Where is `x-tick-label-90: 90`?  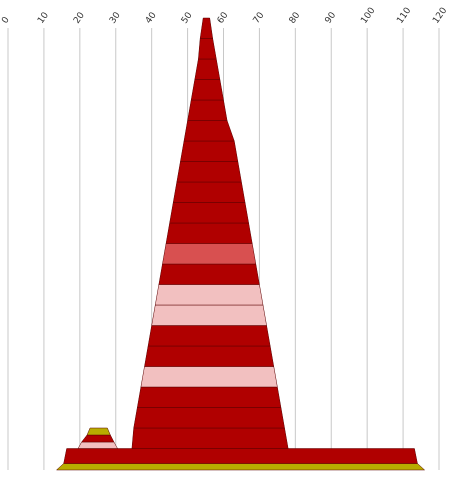
x-tick-label-90: 90 is located at coordinates (331, 17).